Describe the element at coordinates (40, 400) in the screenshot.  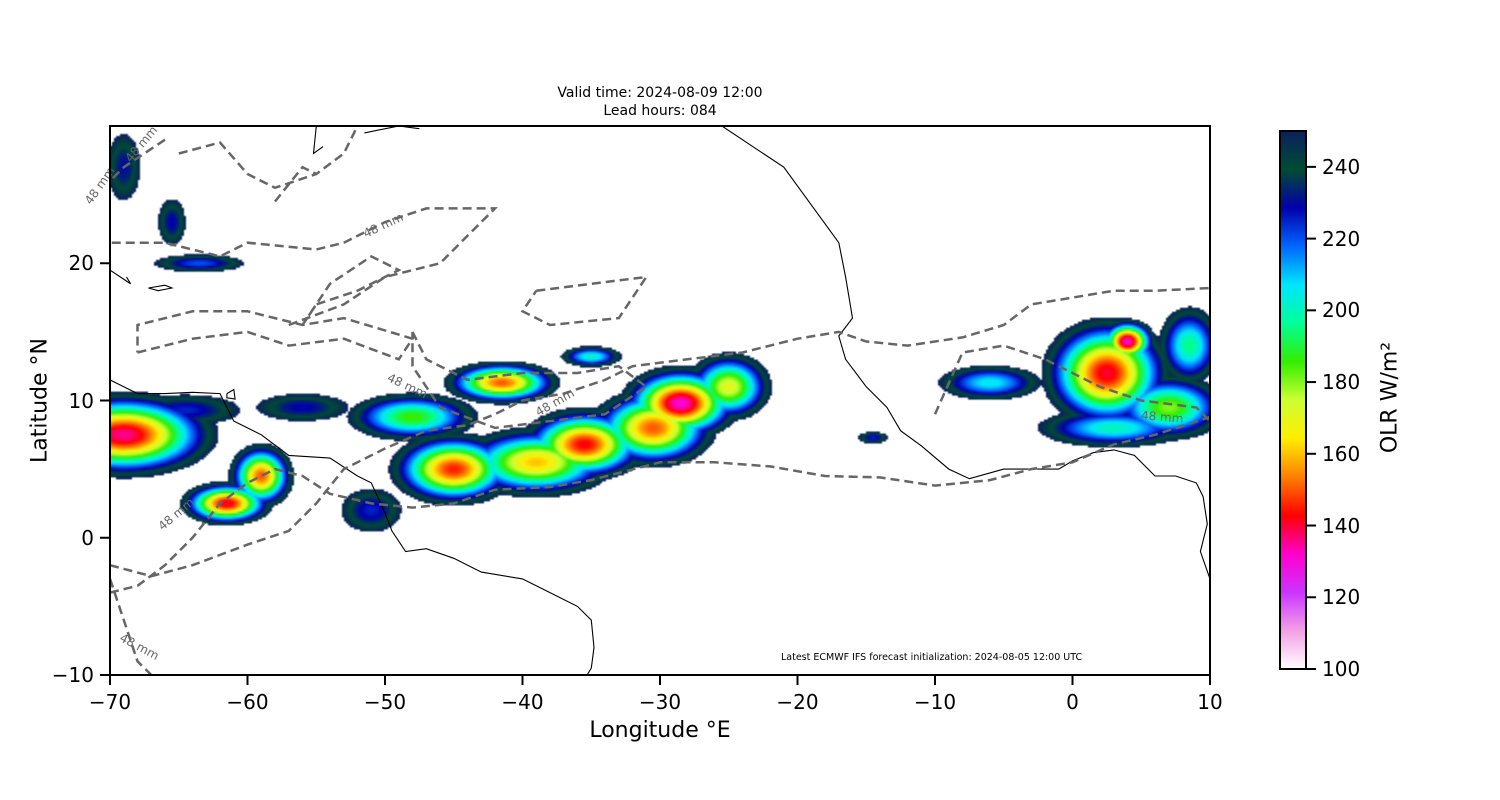
I see `y-axis-label: Latitude °N` at that location.